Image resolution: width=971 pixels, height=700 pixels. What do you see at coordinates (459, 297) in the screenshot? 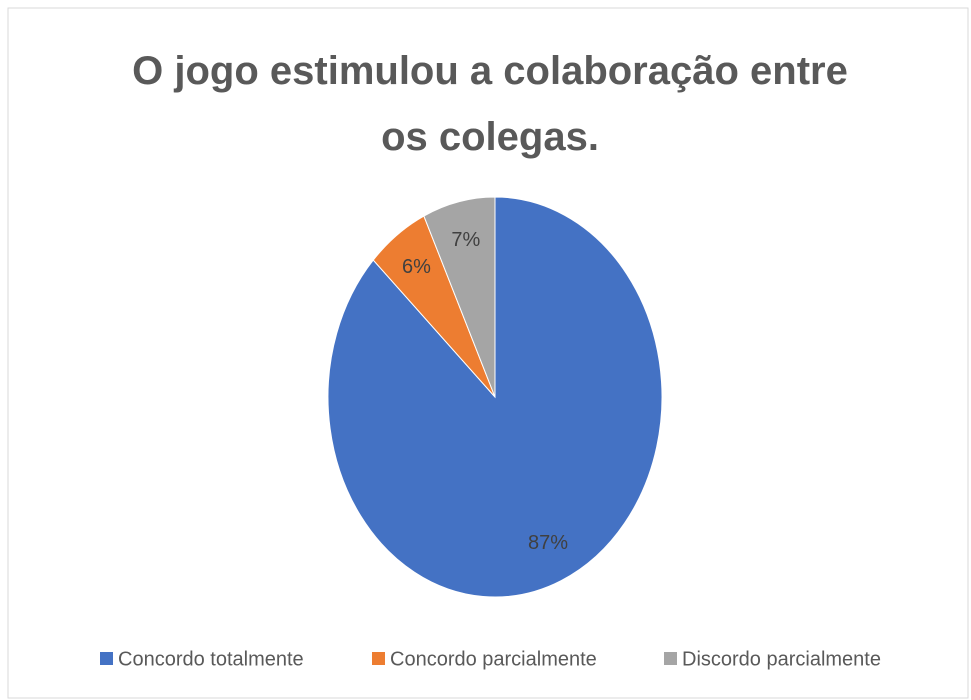
I see `pie-slice` at bounding box center [459, 297].